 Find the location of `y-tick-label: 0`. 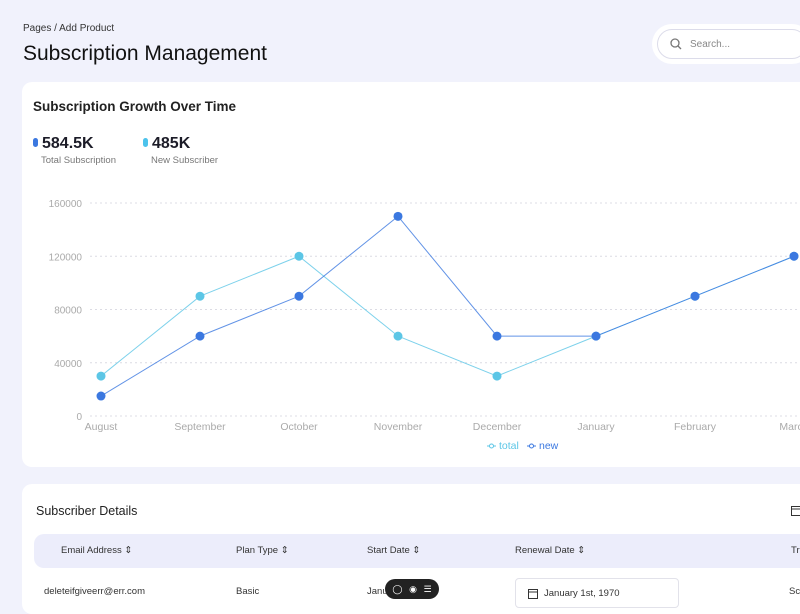

y-tick-label: 0 is located at coordinates (79, 417).